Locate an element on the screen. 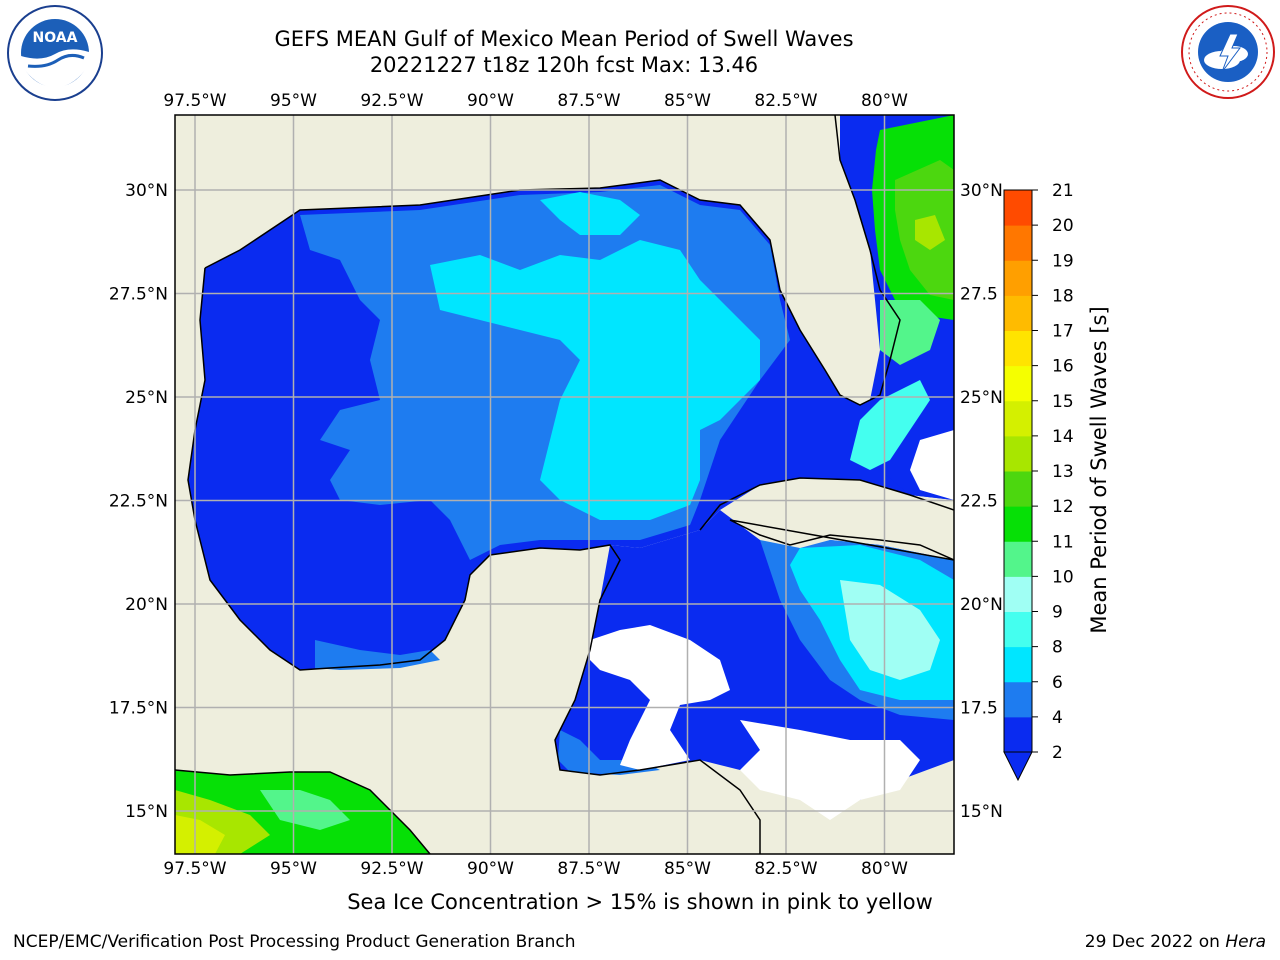 This screenshot has width=1280, height=960. colorbar-tick-label: 10 is located at coordinates (1063, 577).